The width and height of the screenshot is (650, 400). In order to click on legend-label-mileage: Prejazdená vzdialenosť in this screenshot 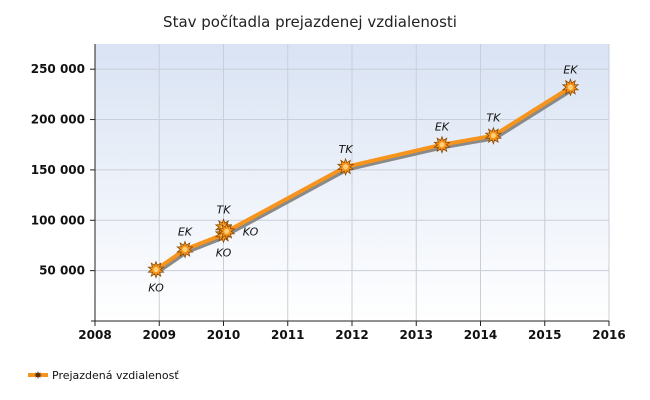, I will do `click(115, 375)`.